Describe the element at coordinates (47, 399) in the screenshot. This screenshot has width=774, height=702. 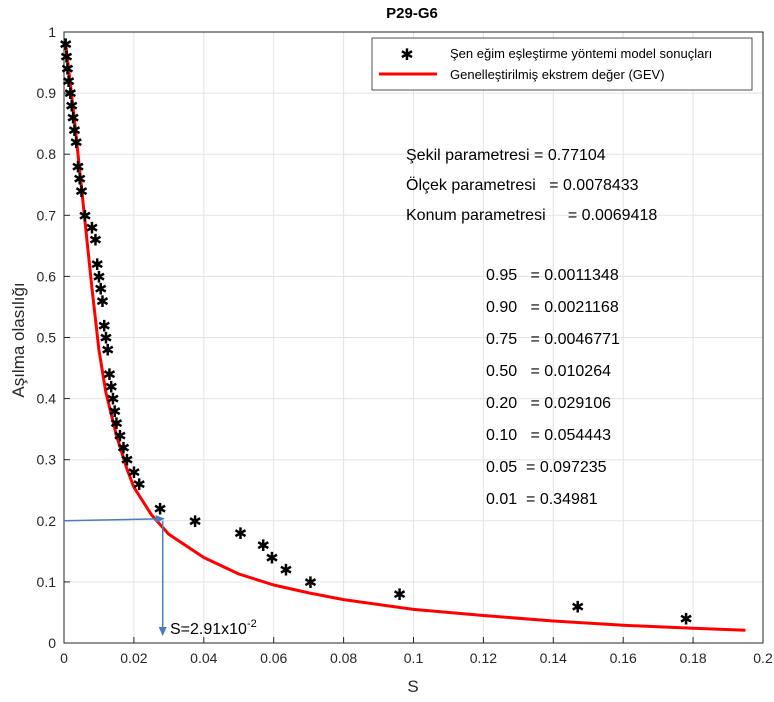
I see `y-tick-label: 0.4` at that location.